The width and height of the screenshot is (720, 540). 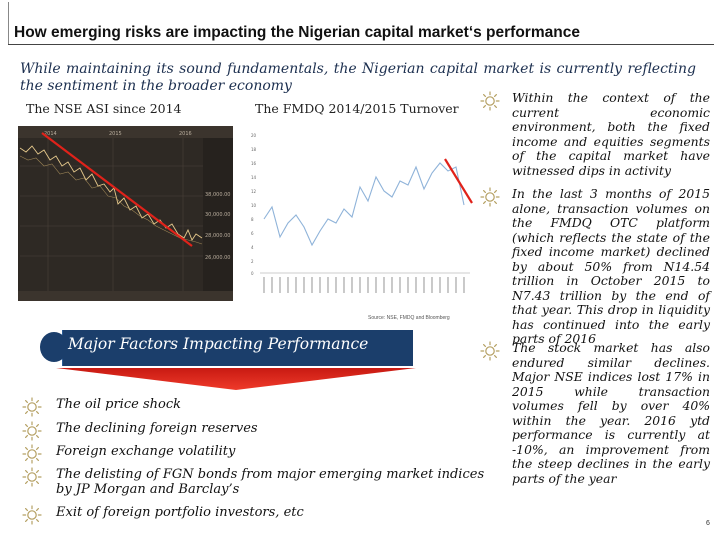 I want to click on fmdq-y-tick: 20, so click(x=254, y=135).